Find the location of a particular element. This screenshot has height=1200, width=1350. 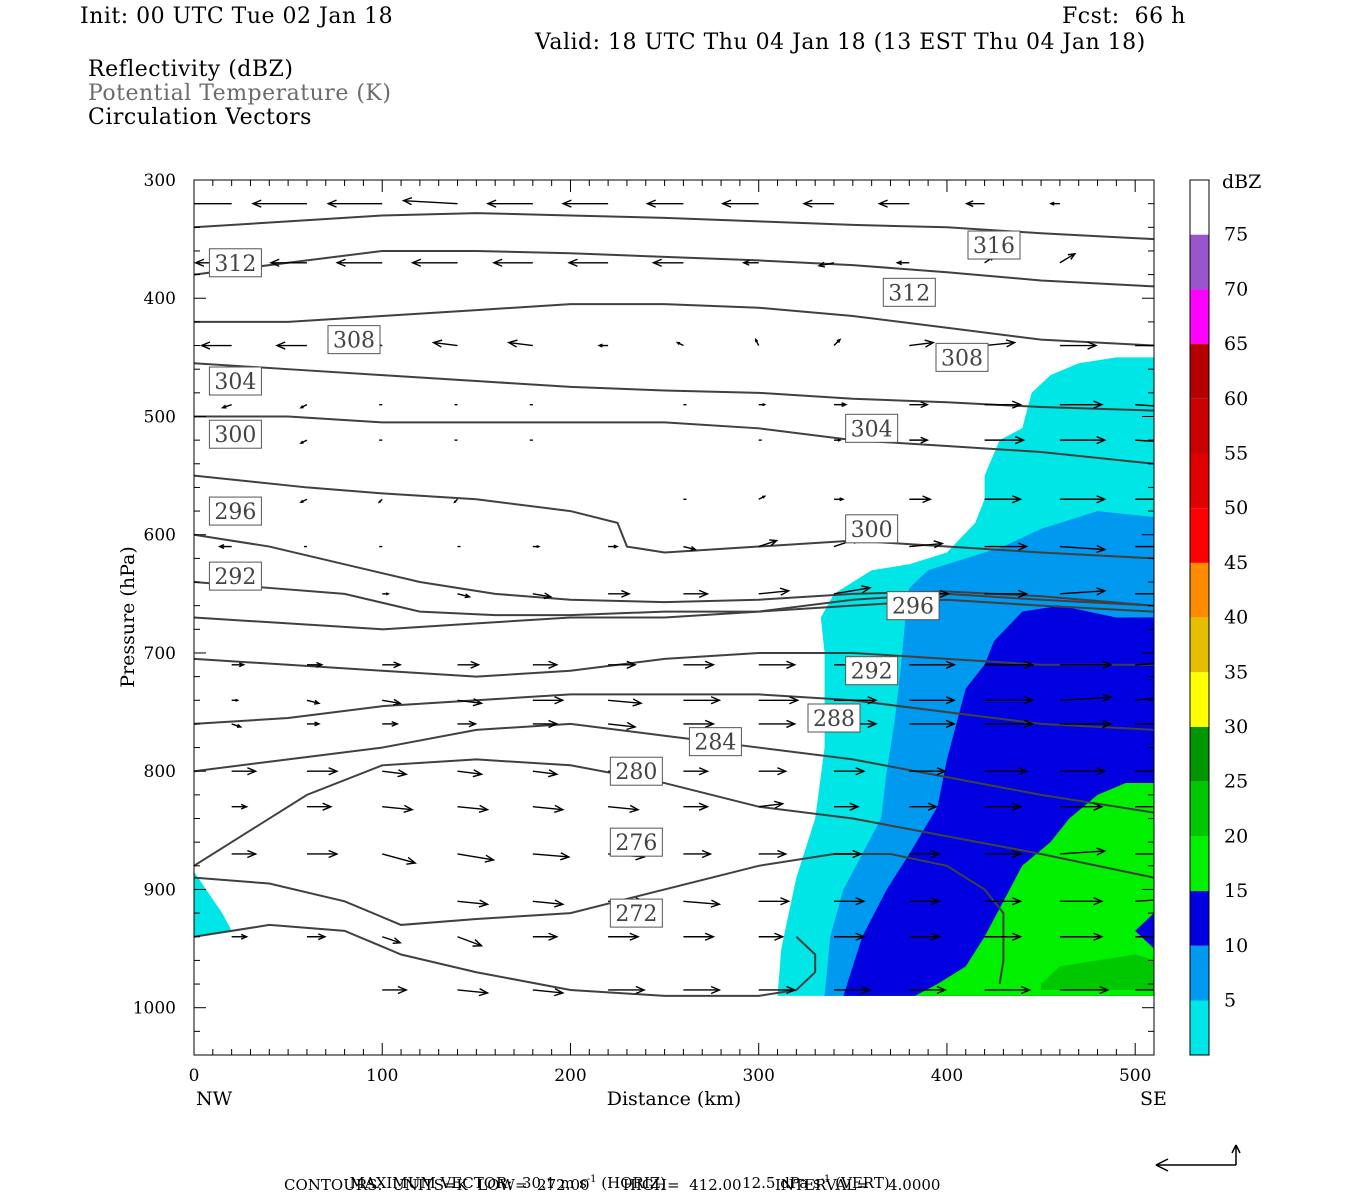

max-vector-vert-value: 12.5 dPa s is located at coordinates (781, 1183).